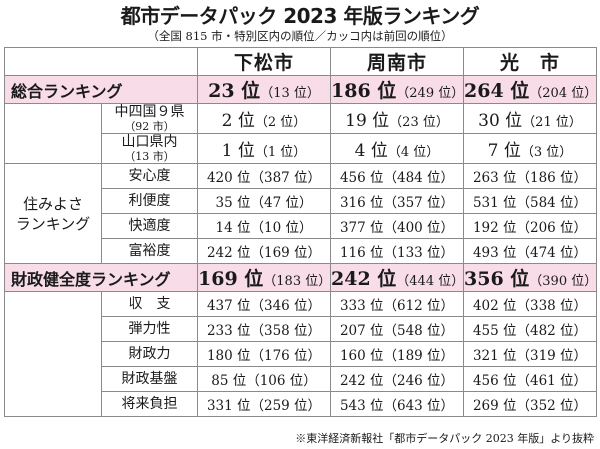 Image resolution: width=600 pixels, height=449 pixels. What do you see at coordinates (563, 281) in the screenshot?
I see `prev-rank-value: （390 位）` at bounding box center [563, 281].